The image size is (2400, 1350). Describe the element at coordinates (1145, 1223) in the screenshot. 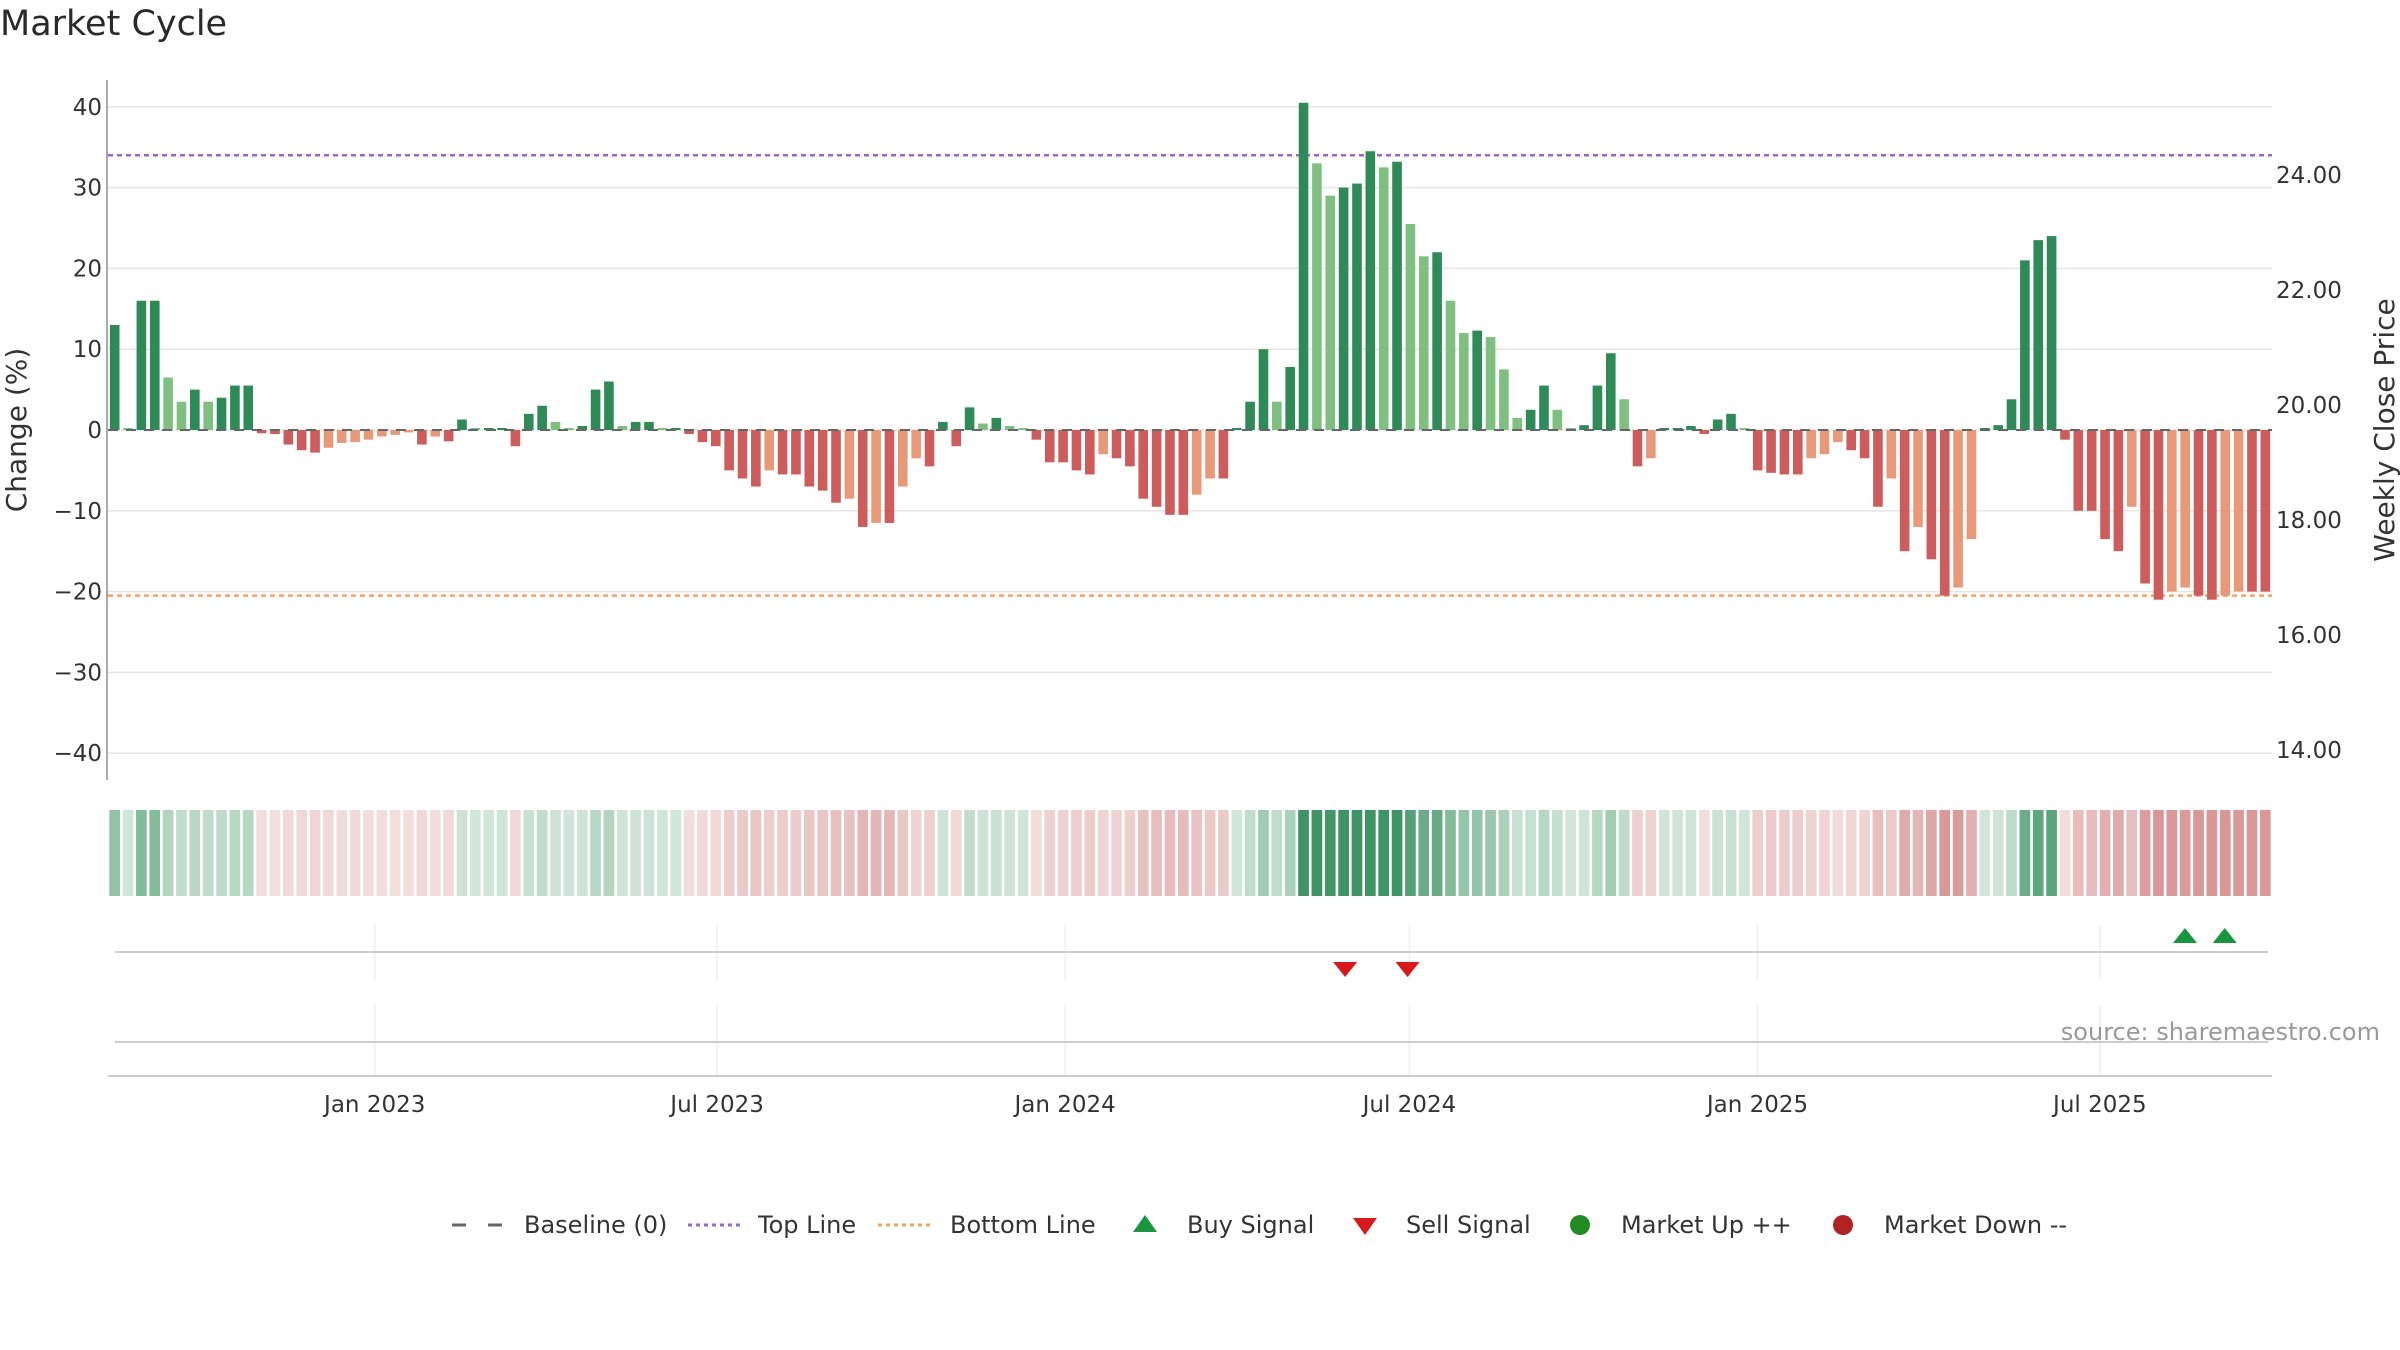

I see `triangle-up-icon` at that location.